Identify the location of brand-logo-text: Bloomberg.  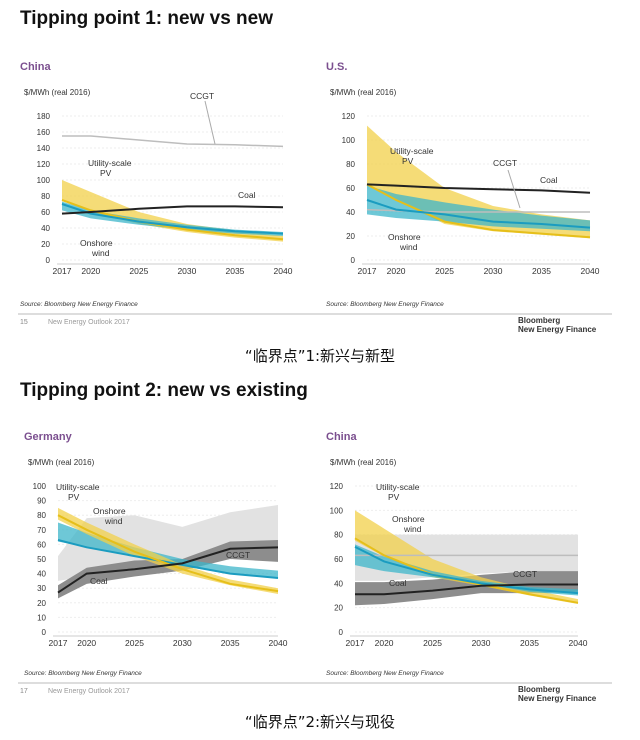
(539, 689).